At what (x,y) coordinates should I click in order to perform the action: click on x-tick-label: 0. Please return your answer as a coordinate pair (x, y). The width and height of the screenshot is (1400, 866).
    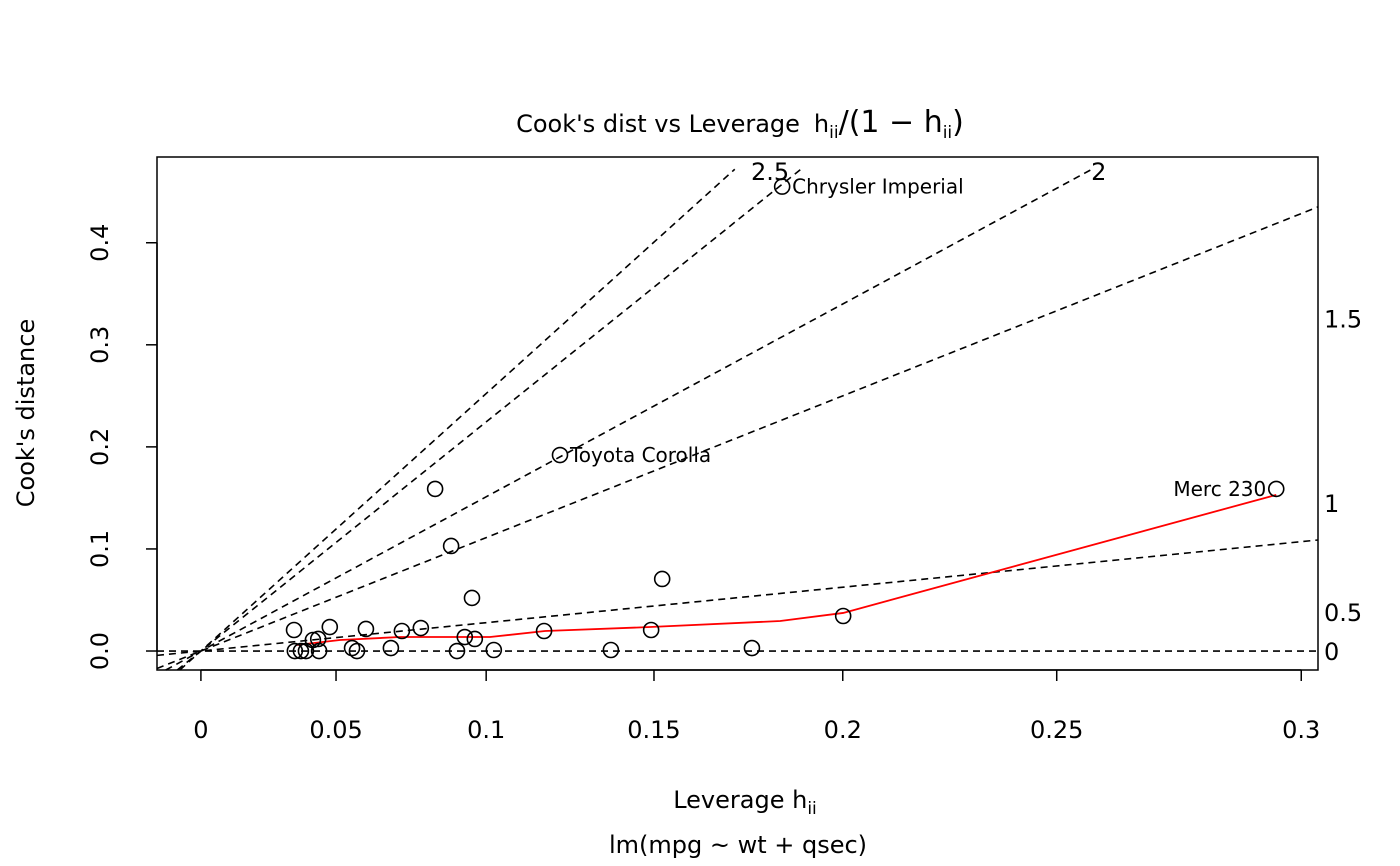
    Looking at the image, I should click on (200, 730).